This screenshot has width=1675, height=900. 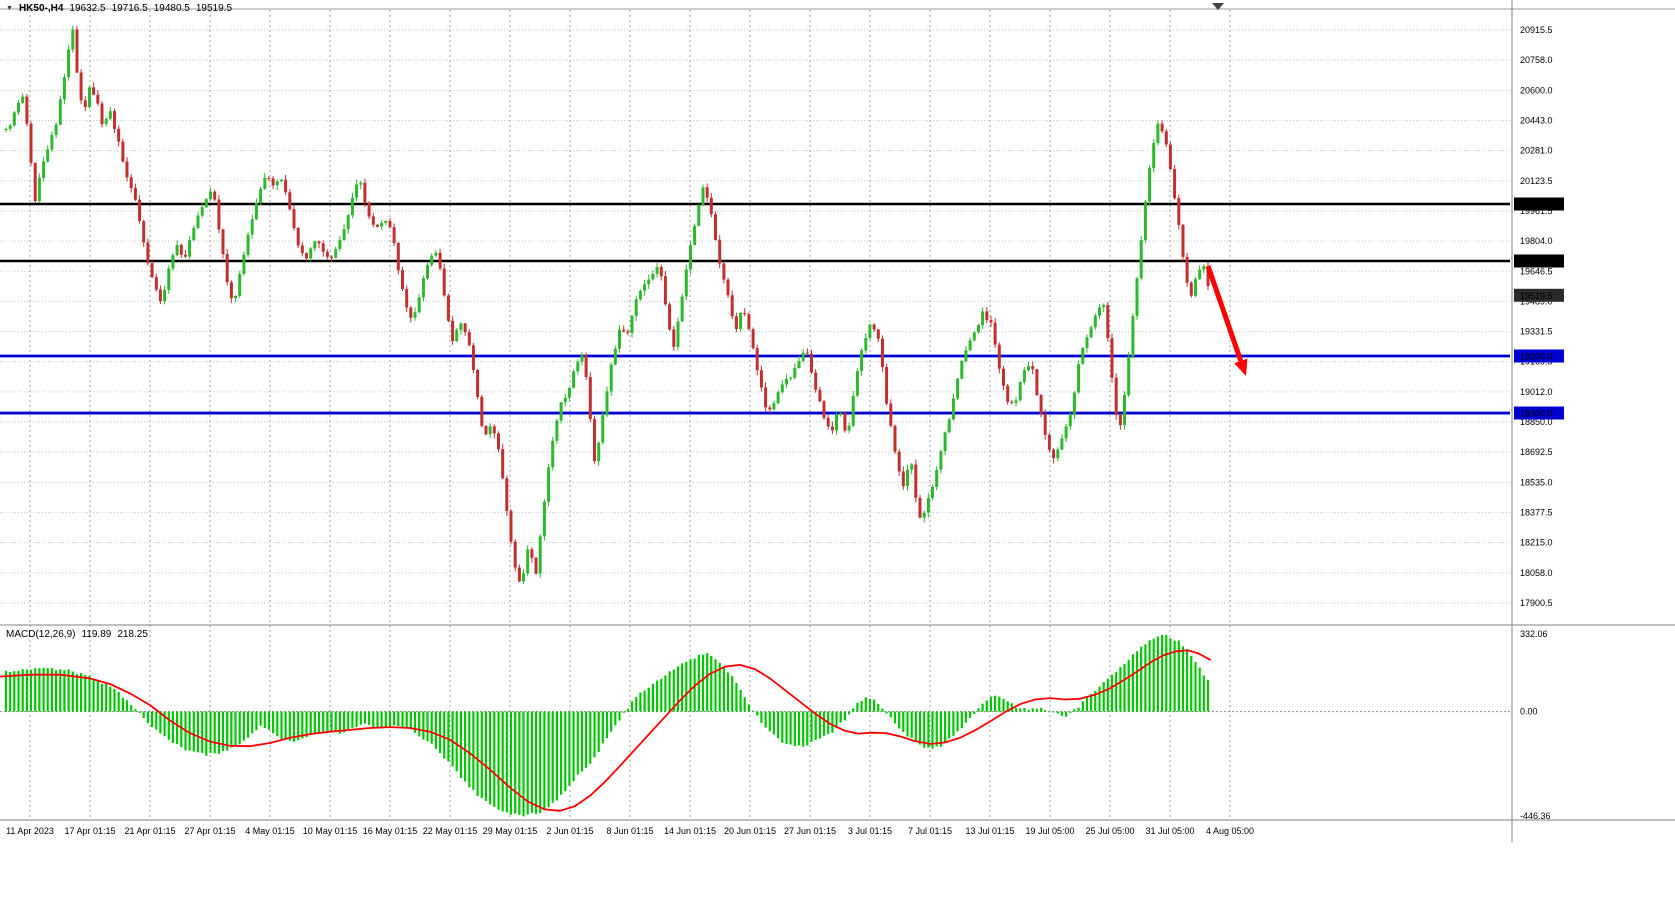 What do you see at coordinates (1536, 332) in the screenshot?
I see `price-axis-label: 19331.5` at bounding box center [1536, 332].